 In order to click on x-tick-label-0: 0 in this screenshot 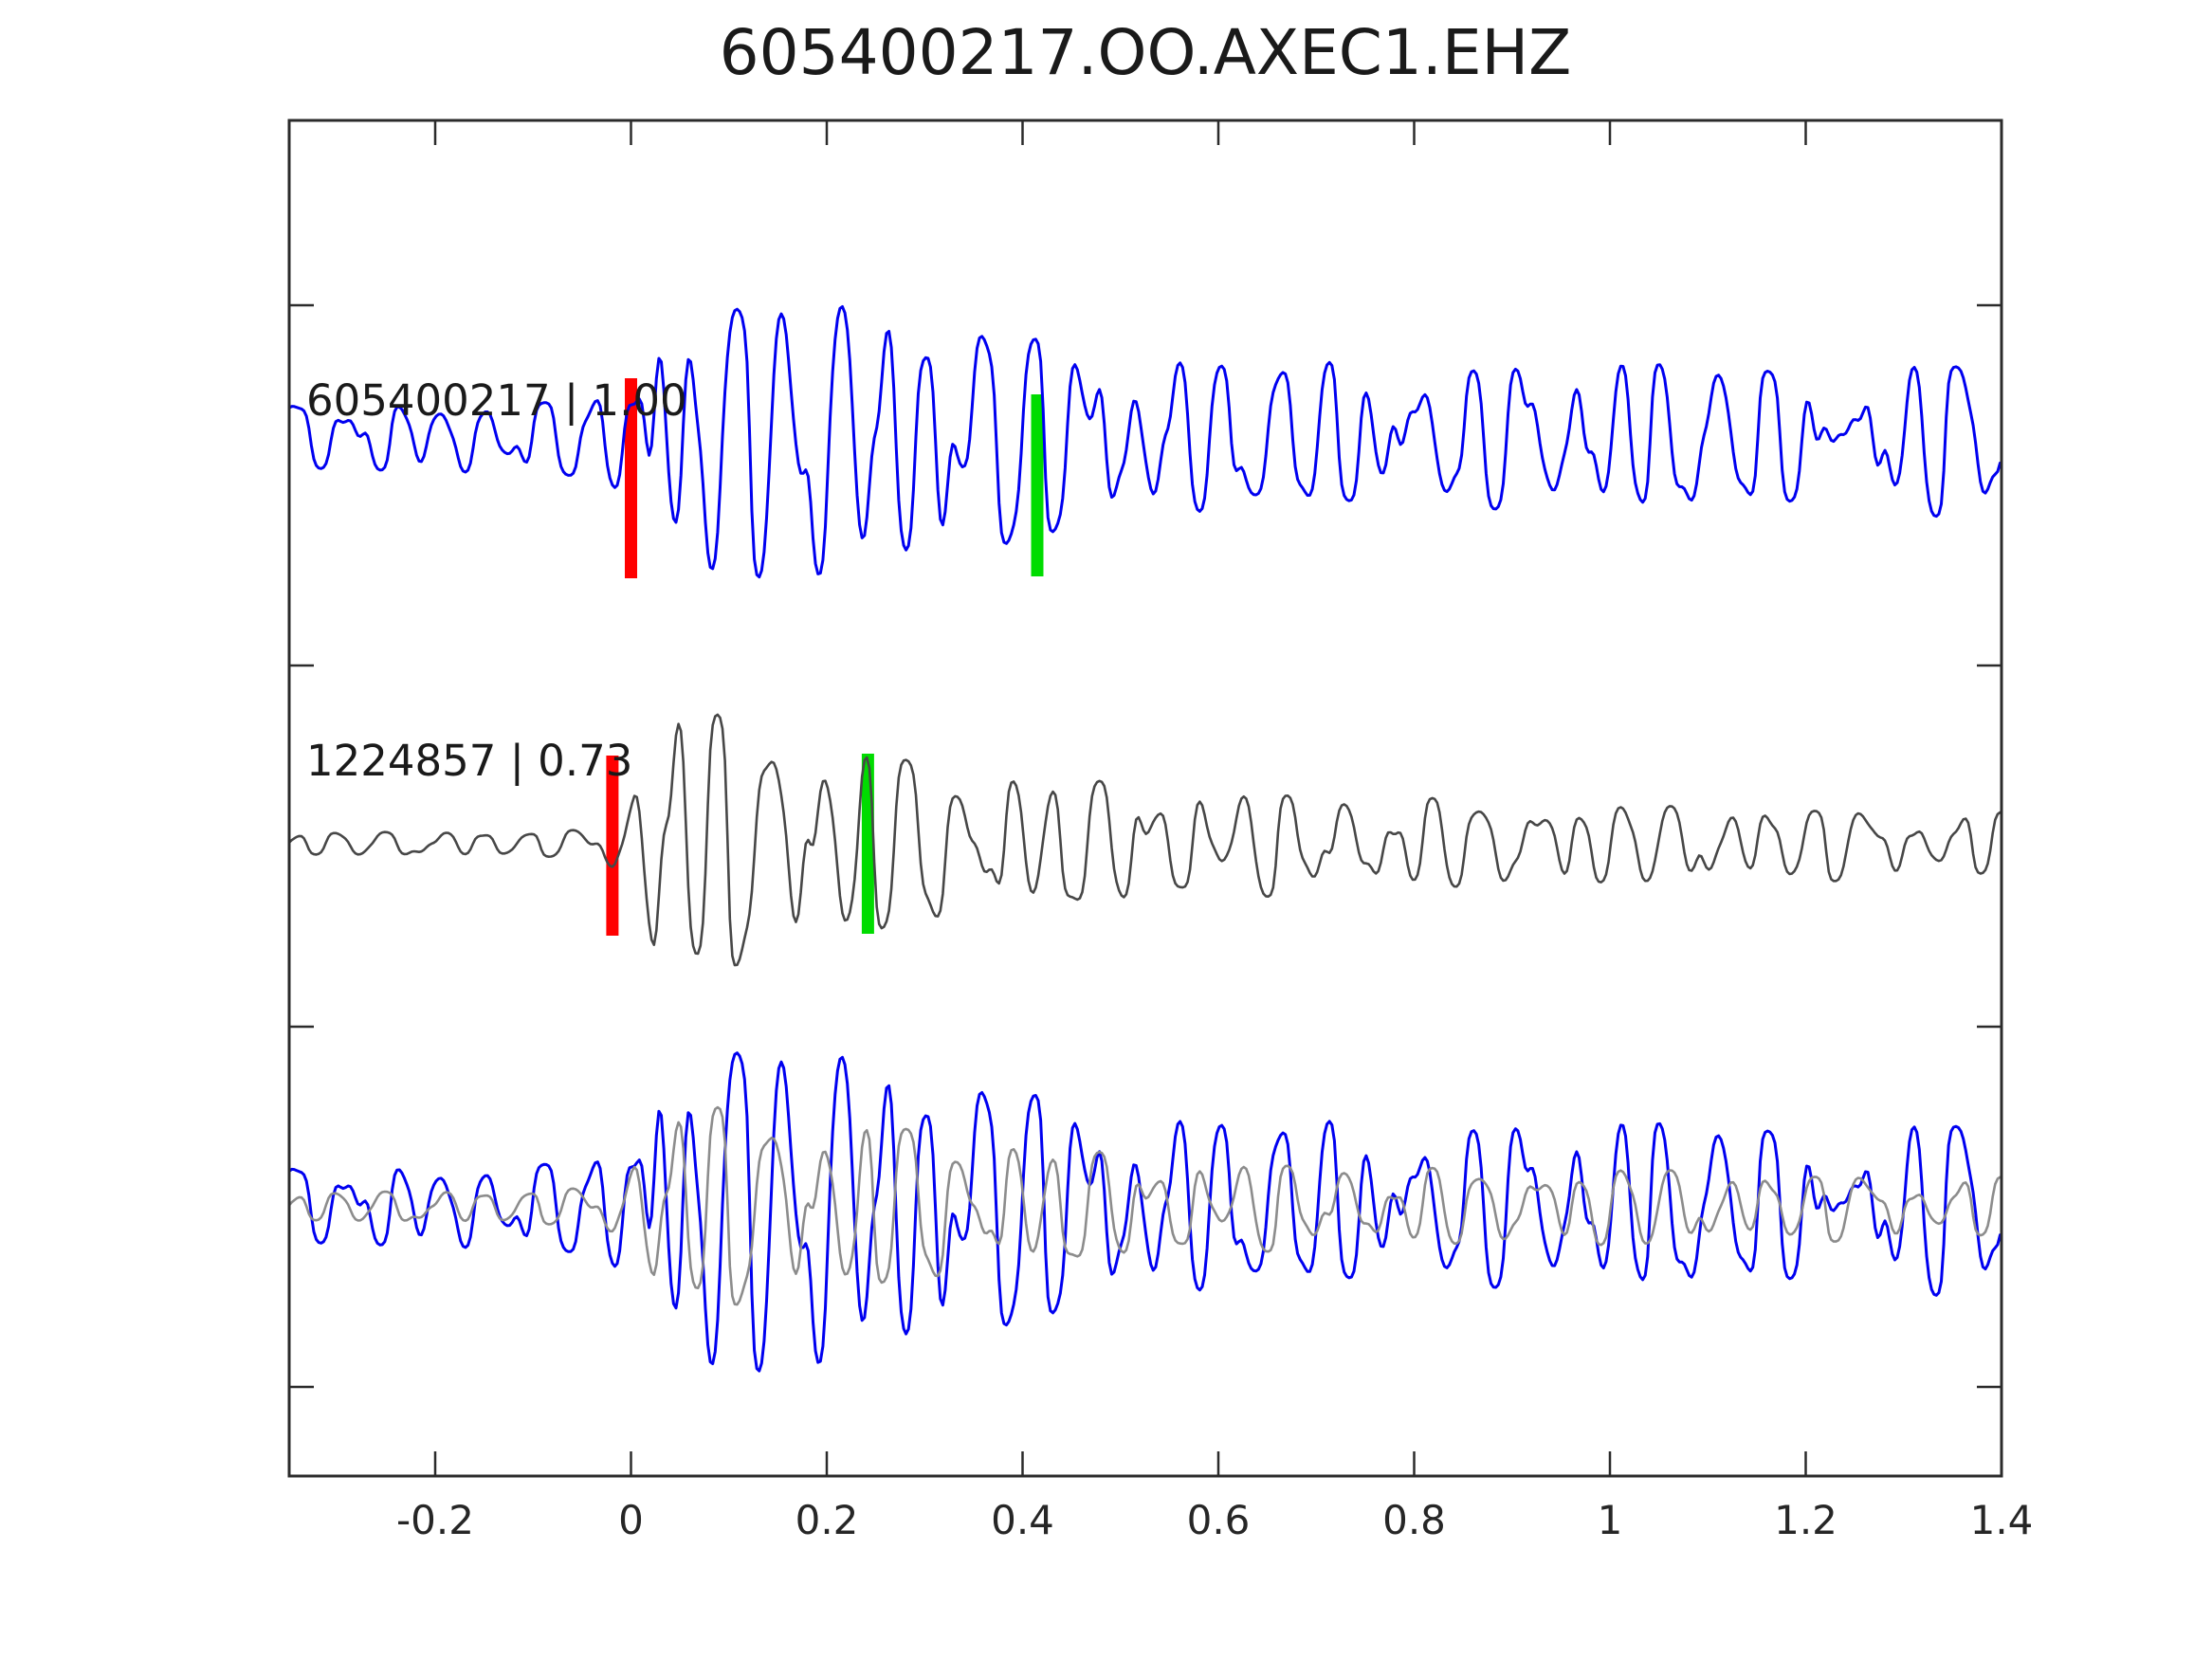, I will do `click(631, 1520)`.